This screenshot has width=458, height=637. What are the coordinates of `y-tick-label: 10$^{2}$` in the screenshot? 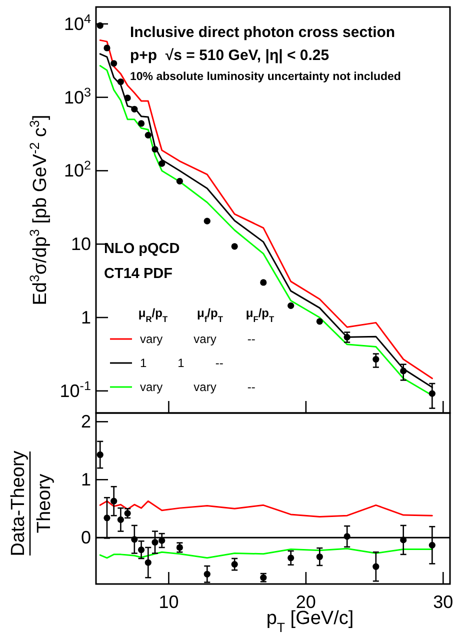 It's located at (77, 169).